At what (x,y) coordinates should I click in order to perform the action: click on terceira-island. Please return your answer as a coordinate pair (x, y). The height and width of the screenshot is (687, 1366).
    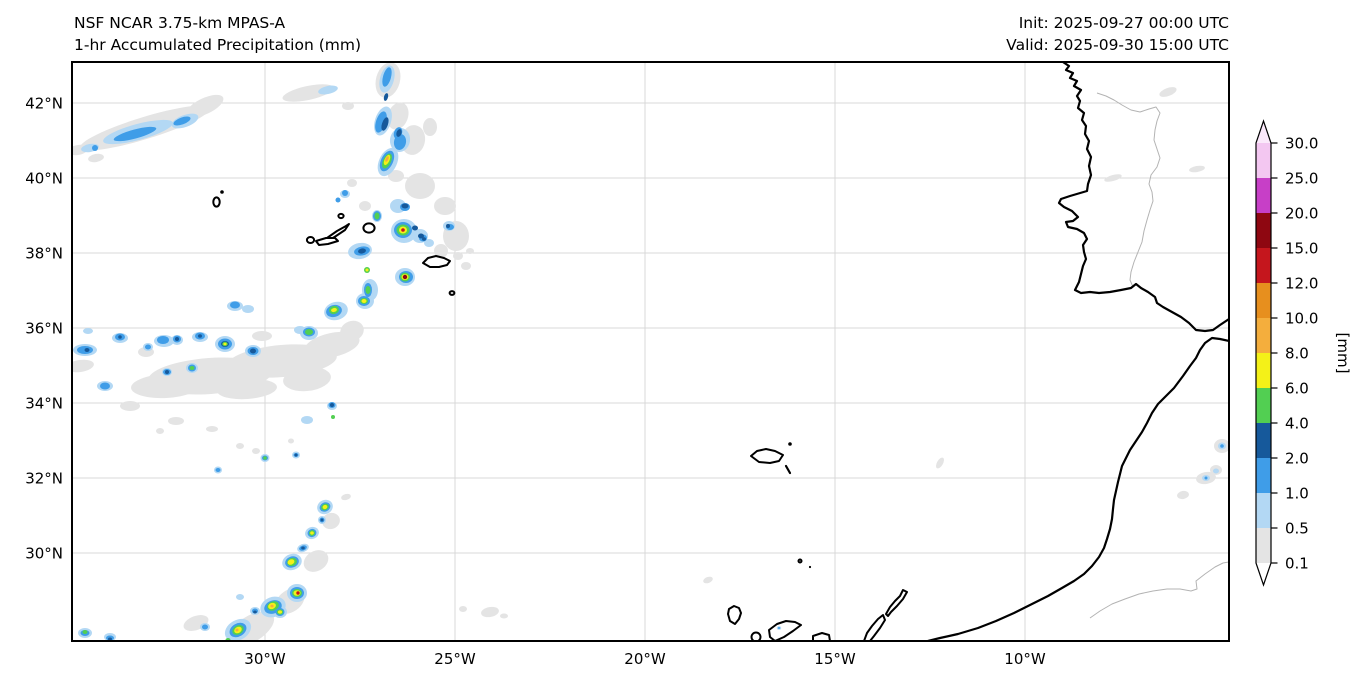
    Looking at the image, I should click on (369, 228).